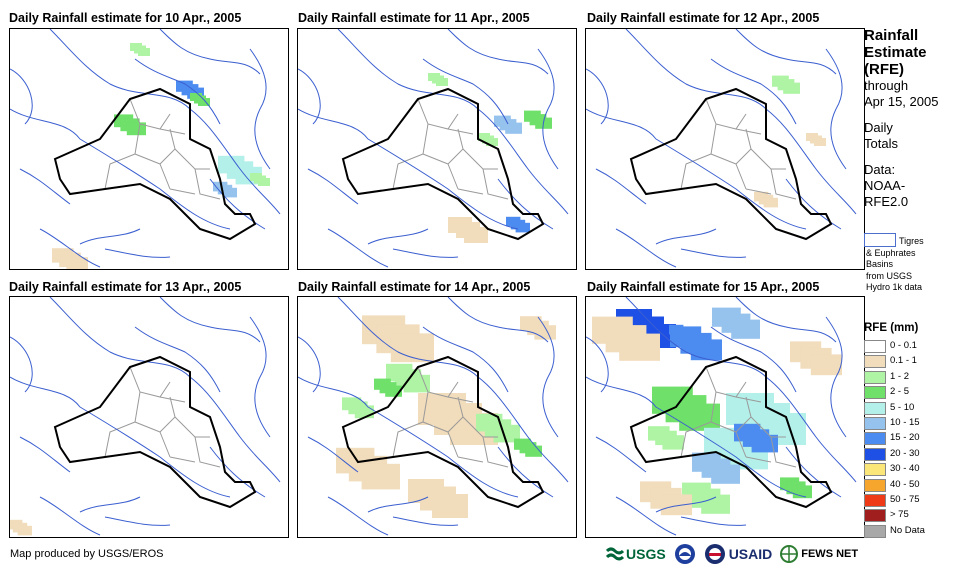  Describe the element at coordinates (880, 240) in the screenshot. I see `basin-legend-swatch` at that location.